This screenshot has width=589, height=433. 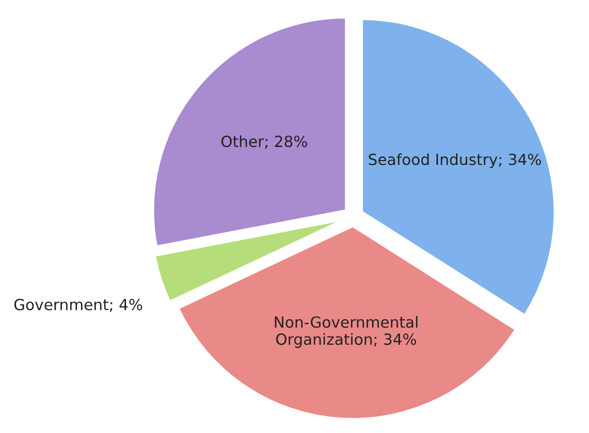 I want to click on slice-label: Seafood Industry; 34%, so click(x=454, y=160).